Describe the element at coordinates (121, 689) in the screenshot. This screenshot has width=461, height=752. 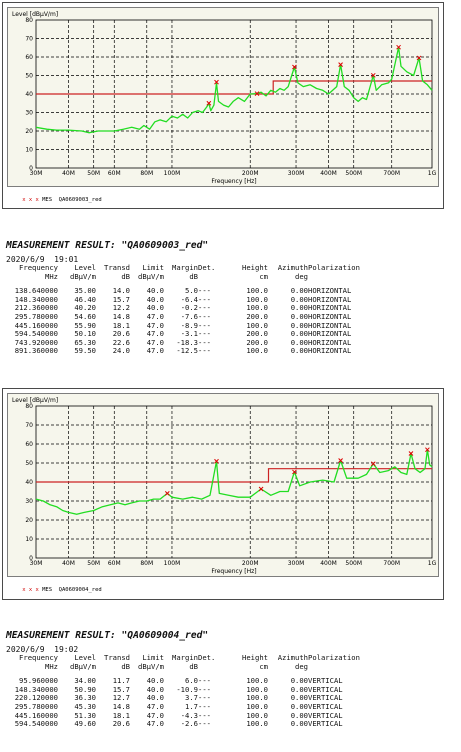
I see `table-cell: 15.7` at that location.